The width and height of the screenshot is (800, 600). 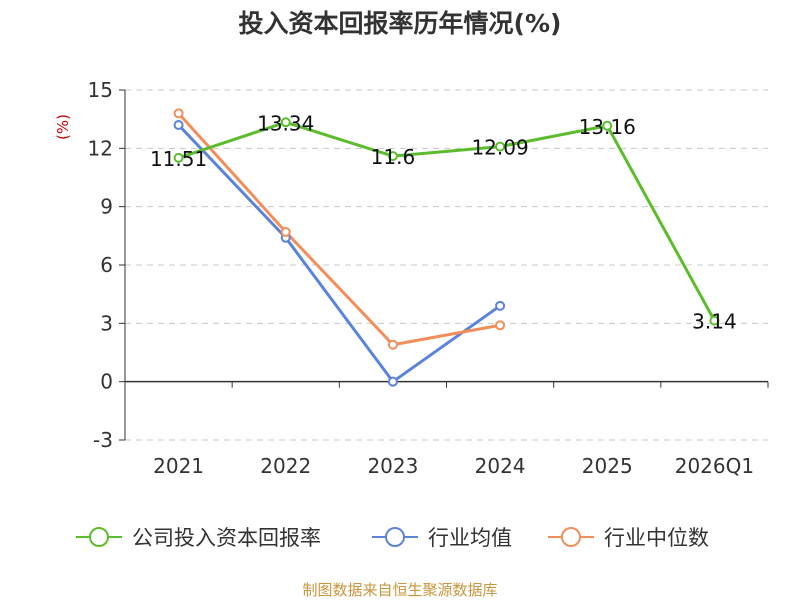 I want to click on y-tick-label: 9, so click(x=106, y=207).